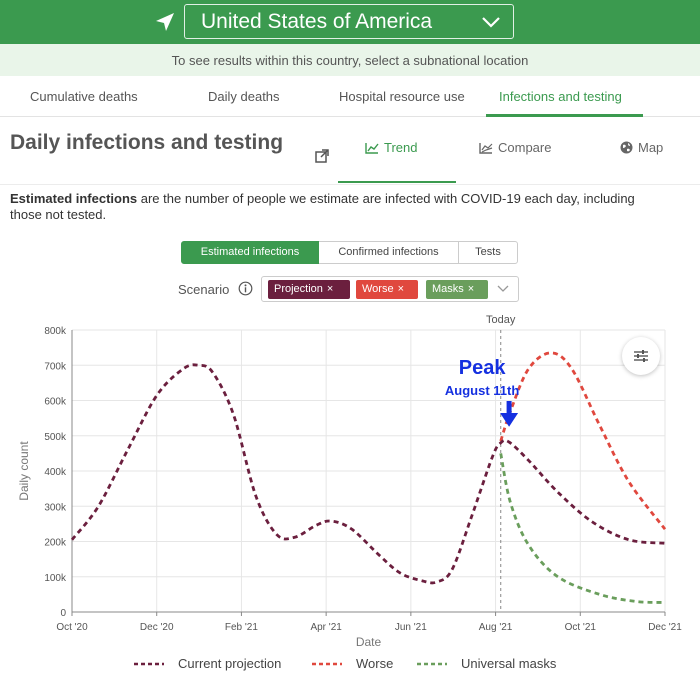 Image resolution: width=700 pixels, height=682 pixels. Describe the element at coordinates (350, 184) in the screenshot. I see `divider` at that location.